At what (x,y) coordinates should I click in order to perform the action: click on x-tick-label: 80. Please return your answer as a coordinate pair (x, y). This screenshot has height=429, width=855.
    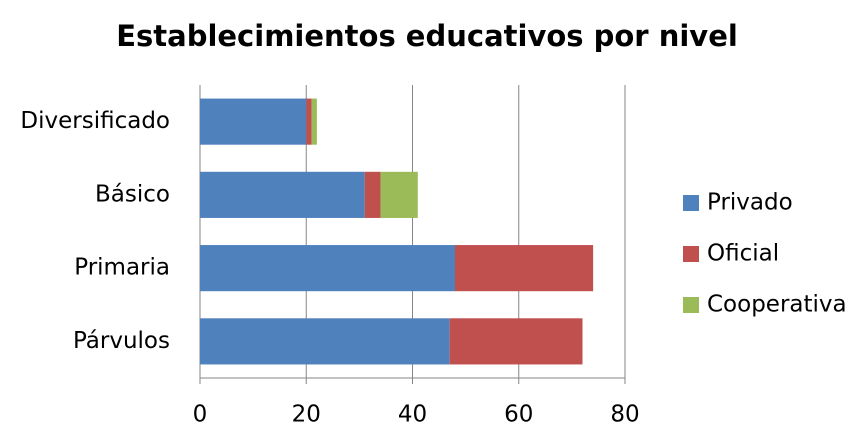
    Looking at the image, I should click on (624, 415).